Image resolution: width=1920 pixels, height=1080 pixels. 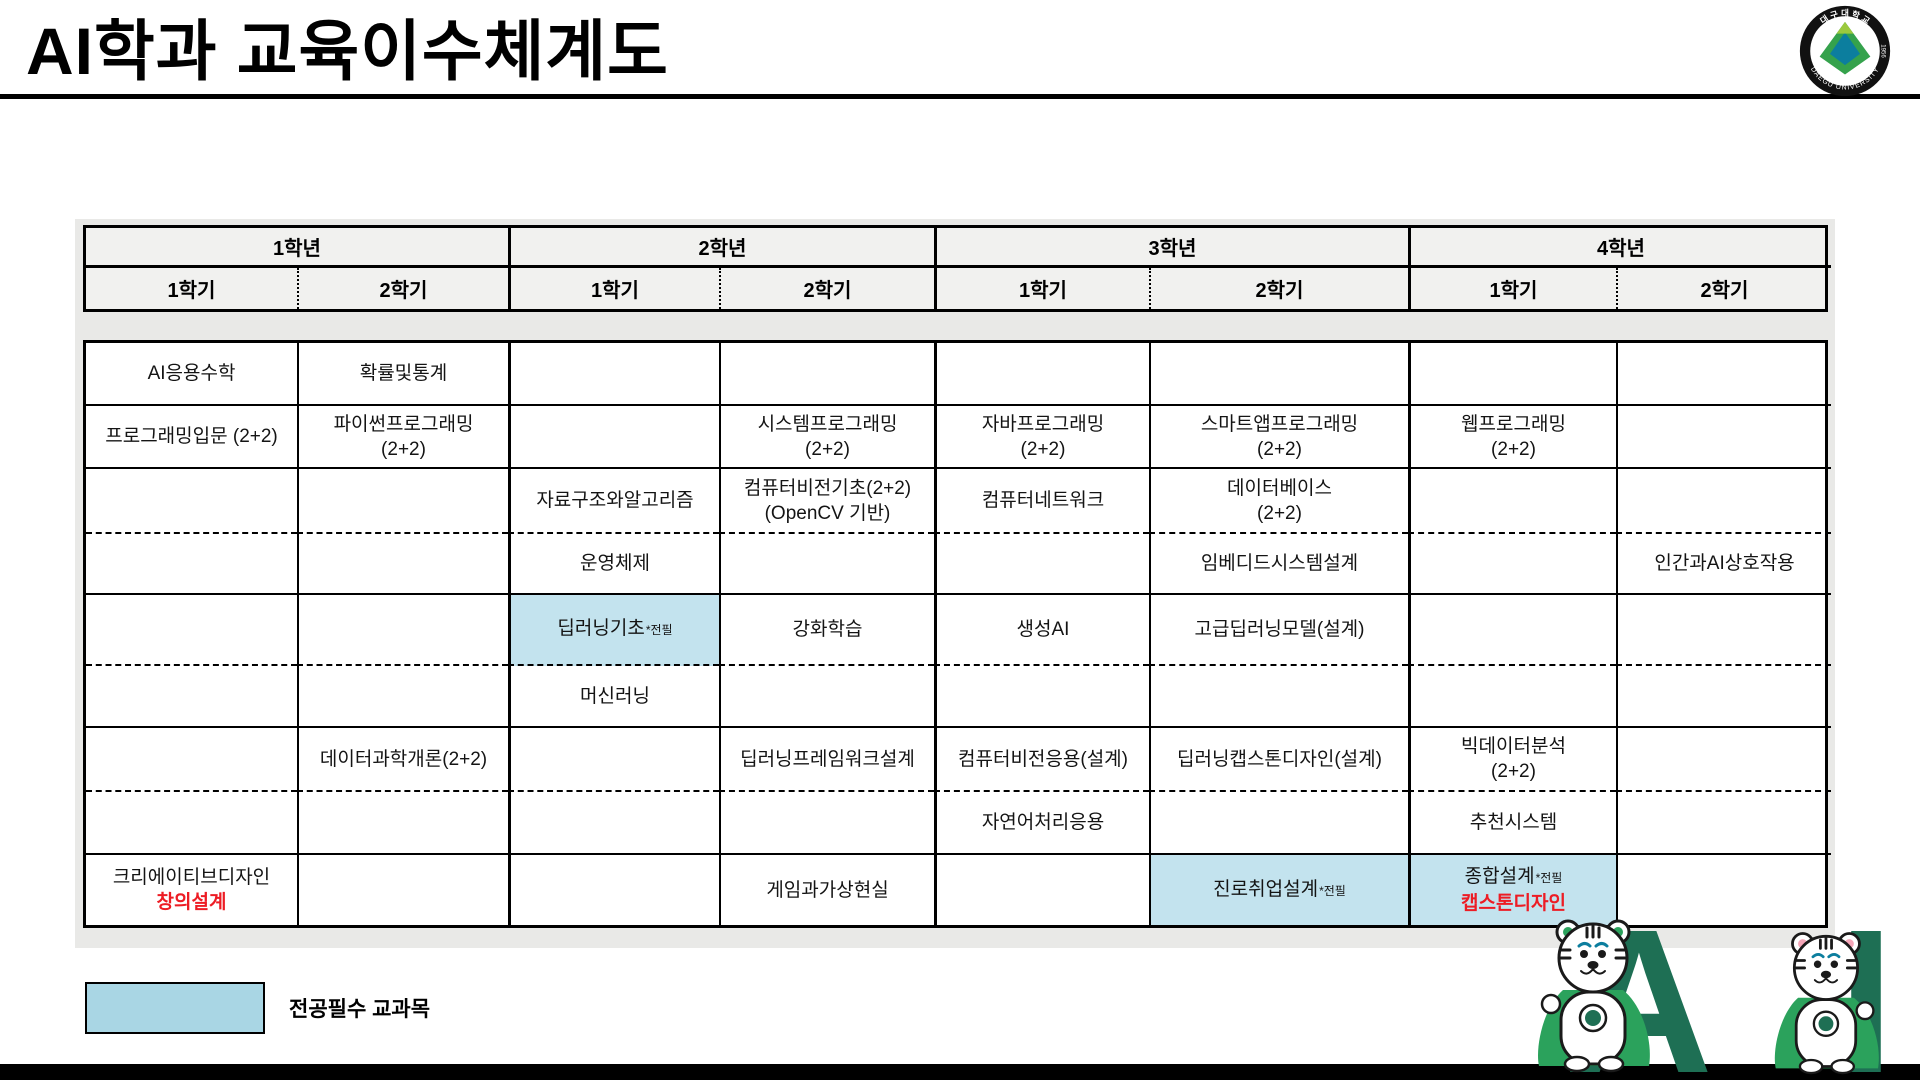 I want to click on page-title: AI학과 교육이수체계도, so click(x=347, y=51).